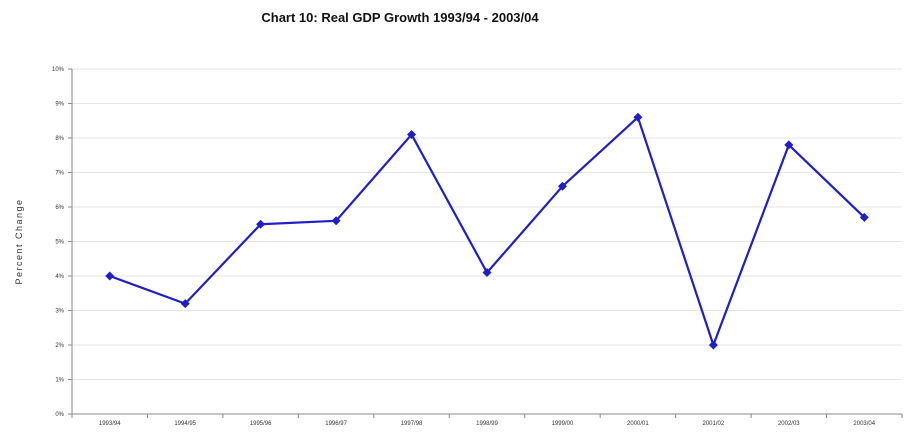 The height and width of the screenshot is (432, 918). Describe the element at coordinates (59, 105) in the screenshot. I see `y-tick-label: 9%` at that location.